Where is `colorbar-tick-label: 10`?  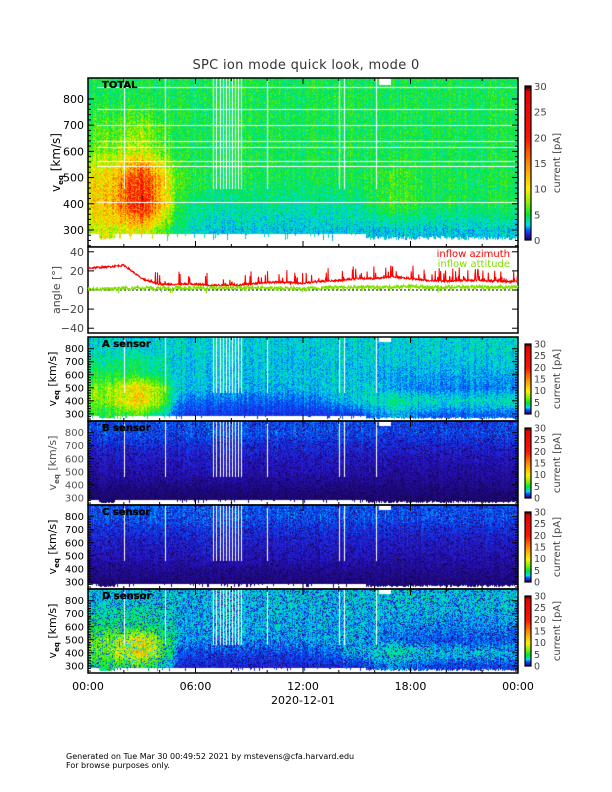 colorbar-tick-label: 10 is located at coordinates (540, 475).